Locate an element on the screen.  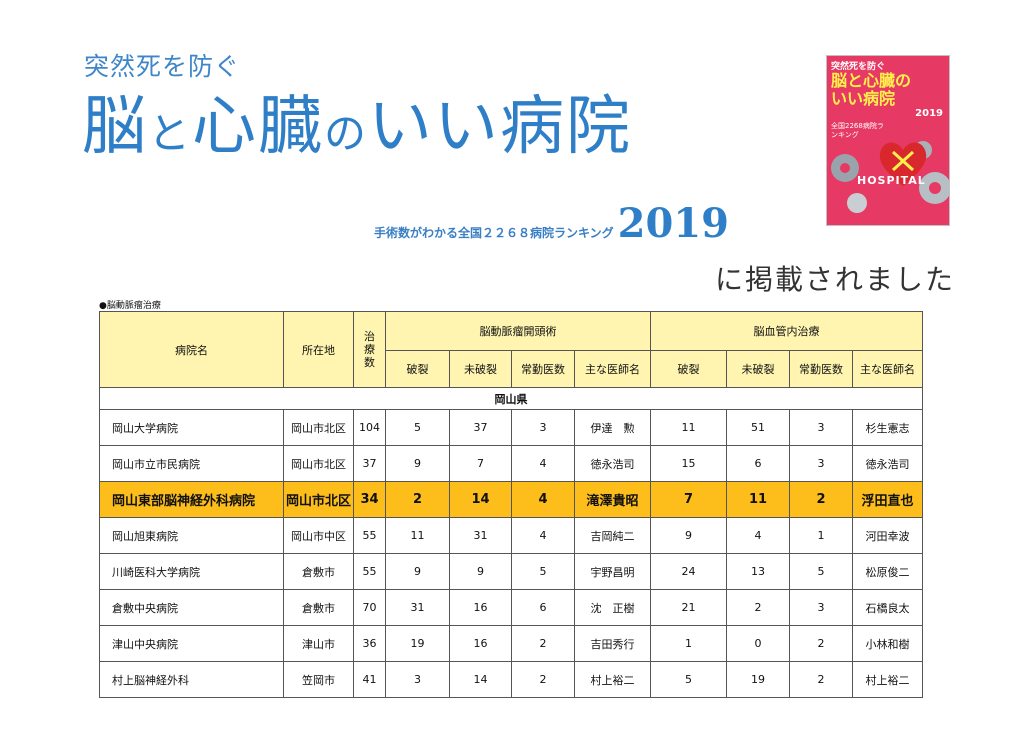
cell-ev-unruptured: 2 is located at coordinates (758, 607).